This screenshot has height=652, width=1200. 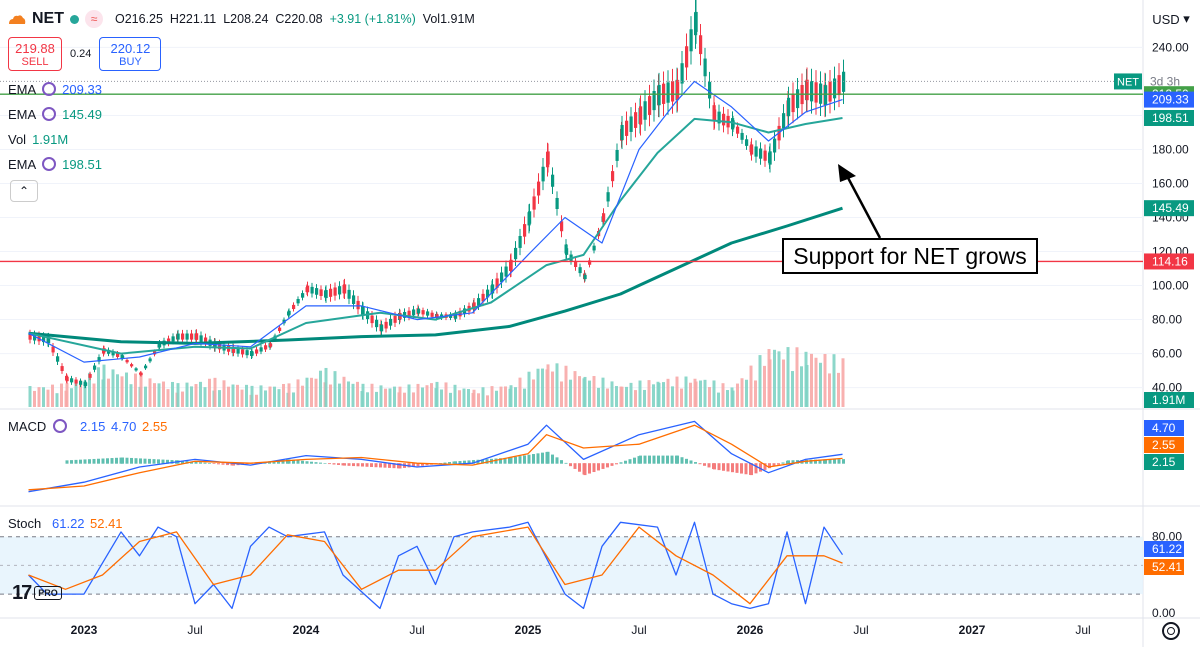 What do you see at coordinates (193, 19) in the screenshot?
I see `high-value: H221.11` at bounding box center [193, 19].